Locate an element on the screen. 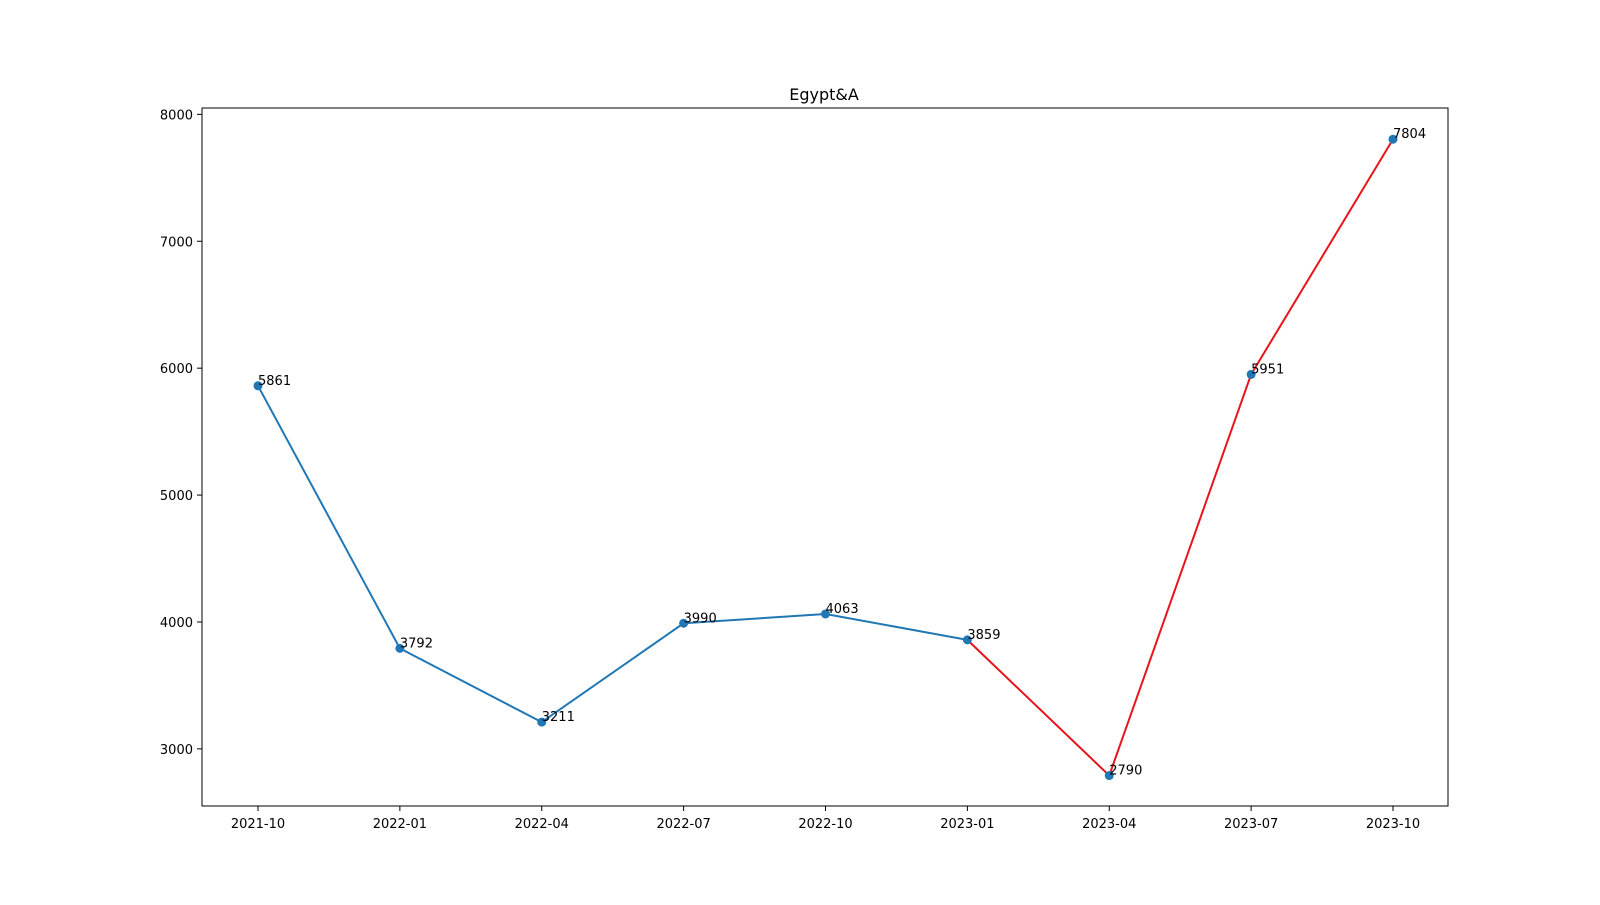  data-label: 4063 is located at coordinates (842, 609).